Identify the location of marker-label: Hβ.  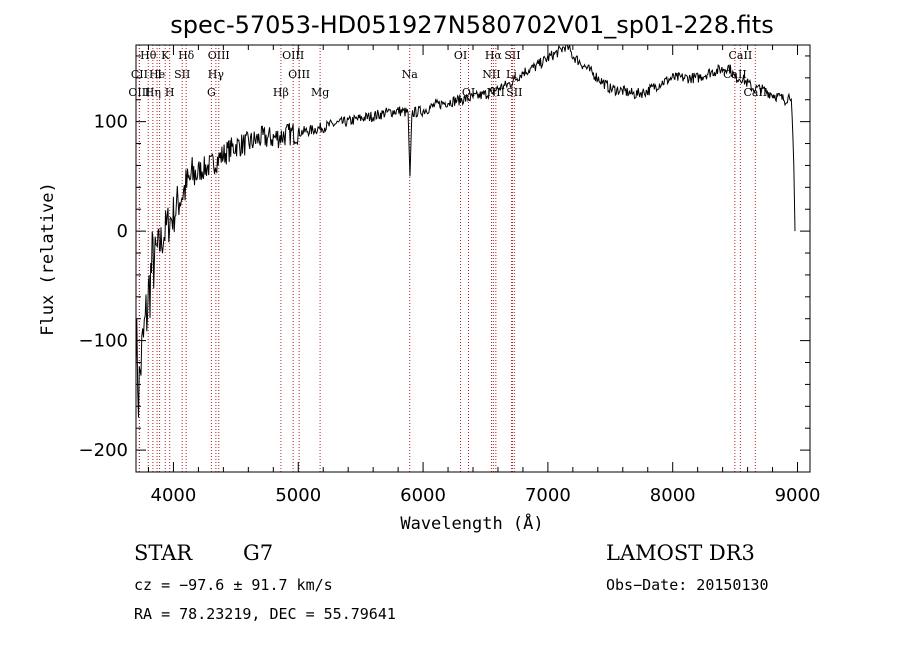
(281, 92).